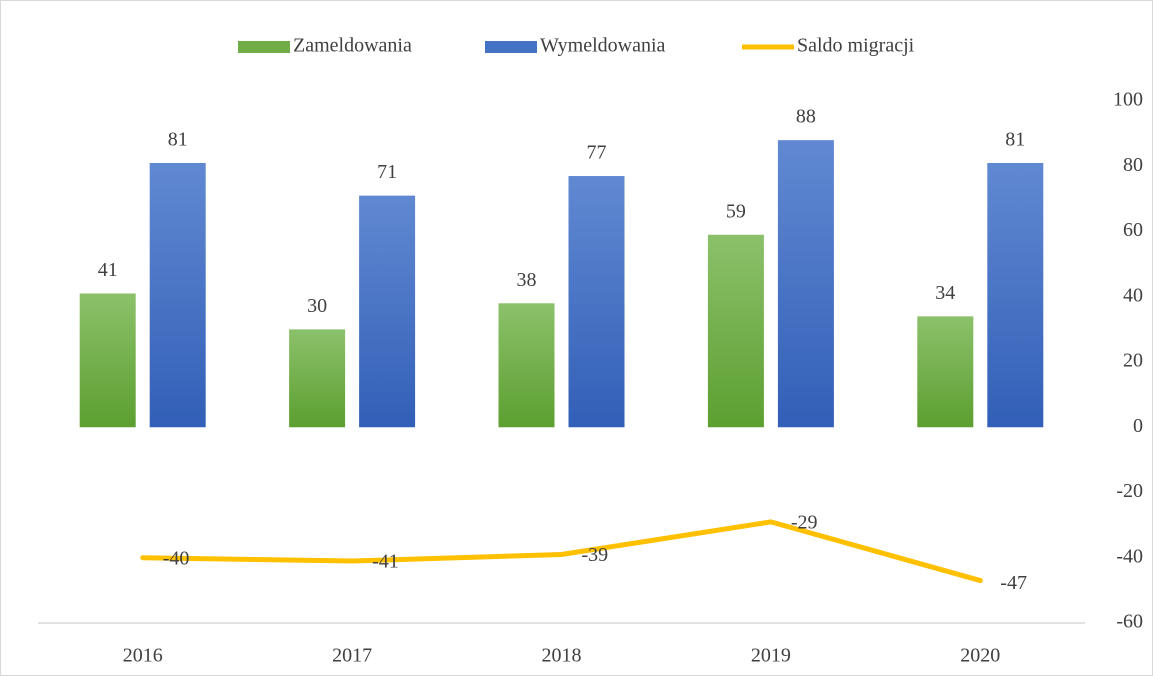 This screenshot has height=676, width=1153. Describe the element at coordinates (527, 280) in the screenshot. I see `data-label: 38` at that location.